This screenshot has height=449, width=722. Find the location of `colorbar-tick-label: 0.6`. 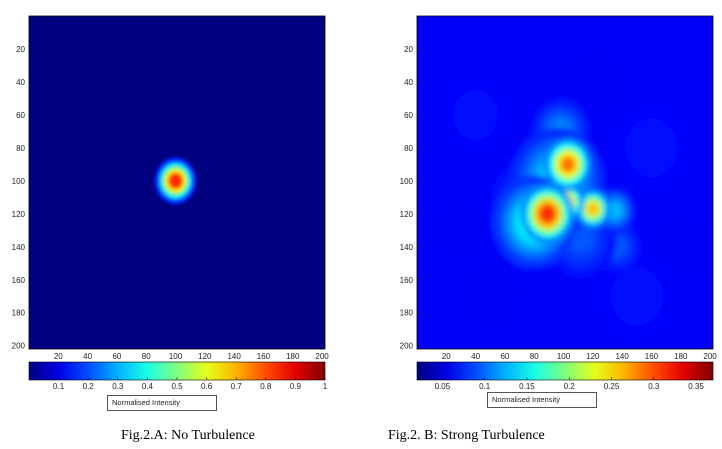

colorbar-tick-label: 0.6 is located at coordinates (207, 386).